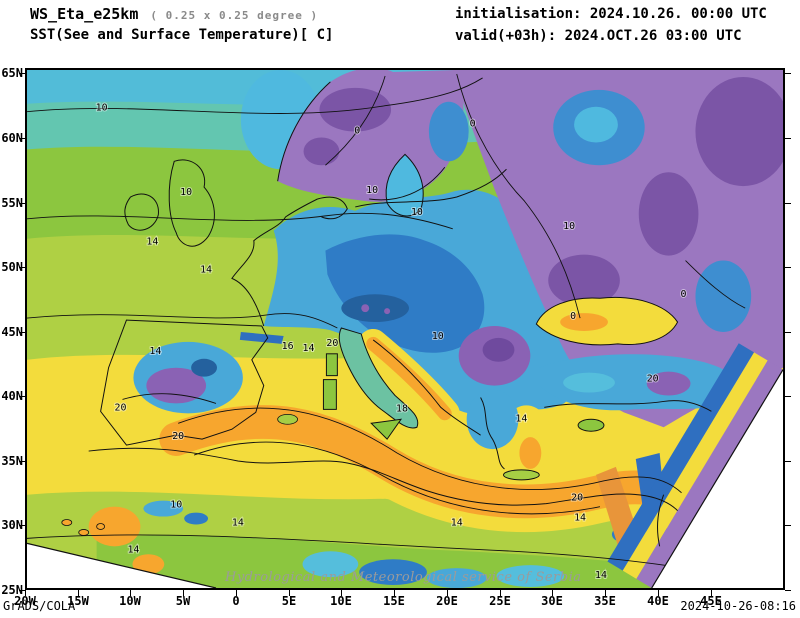 The image size is (800, 618). What do you see at coordinates (607, 321) in the screenshot?
I see `black-sea` at bounding box center [607, 321].